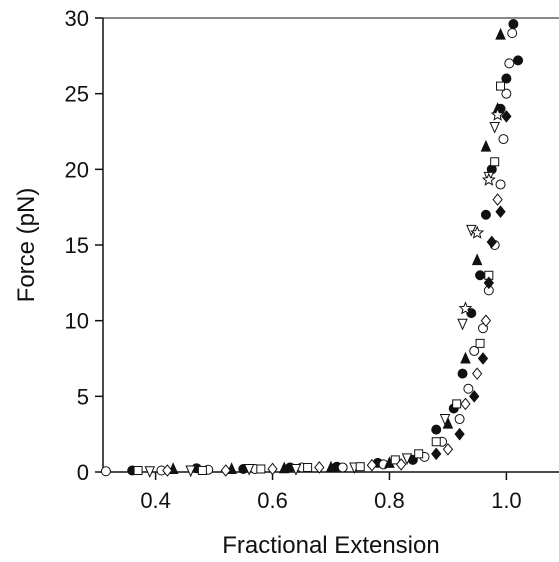 The width and height of the screenshot is (559, 562). What do you see at coordinates (83, 396) in the screenshot?
I see `y-tick-label: 5` at bounding box center [83, 396].